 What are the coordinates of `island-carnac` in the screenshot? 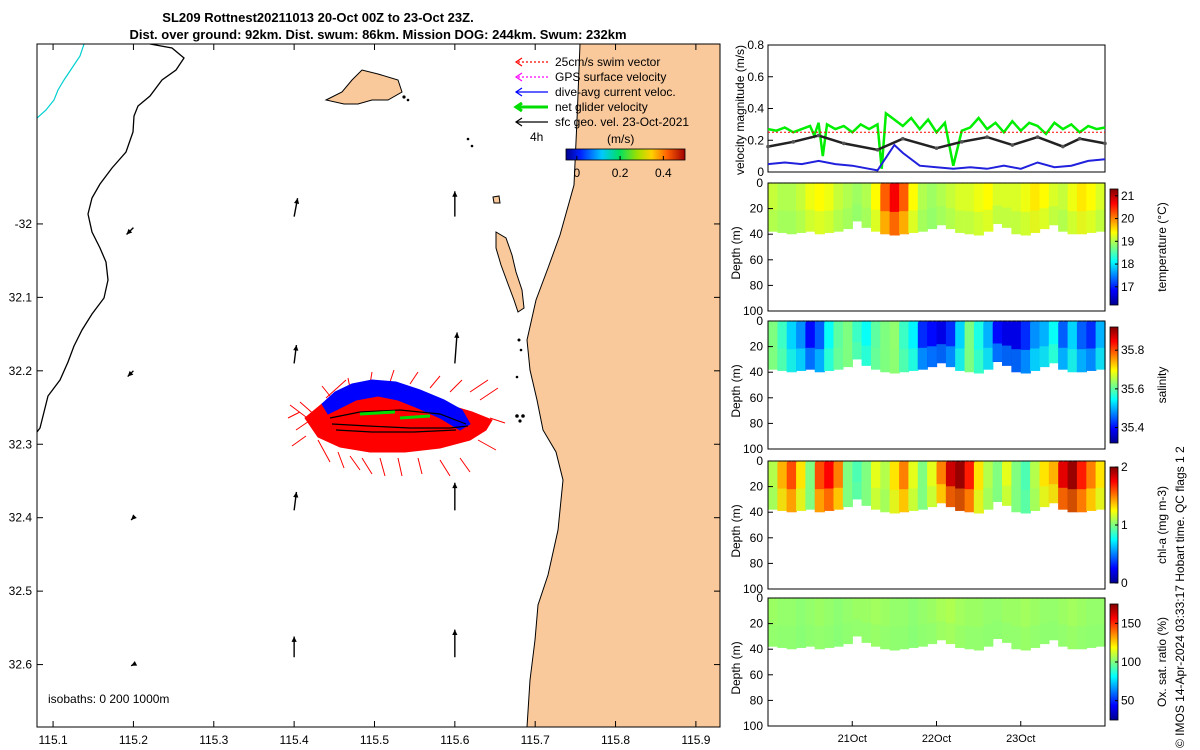 It's located at (496, 199).